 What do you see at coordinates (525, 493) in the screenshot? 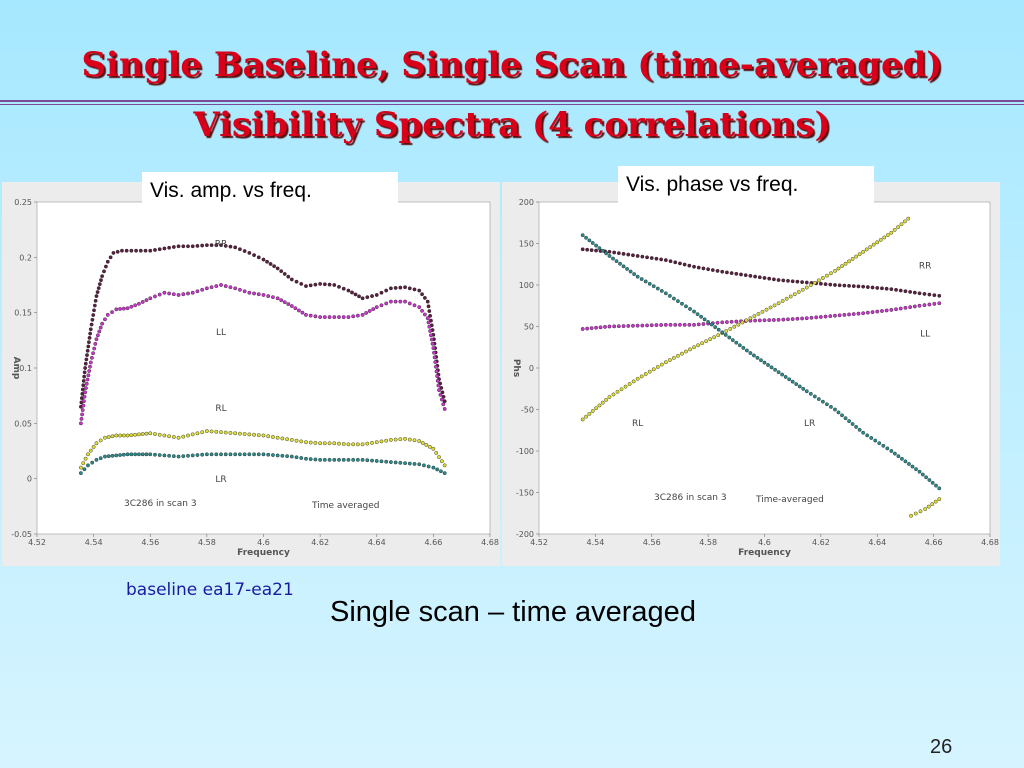
I see `y-tick-label: -150` at bounding box center [525, 493].